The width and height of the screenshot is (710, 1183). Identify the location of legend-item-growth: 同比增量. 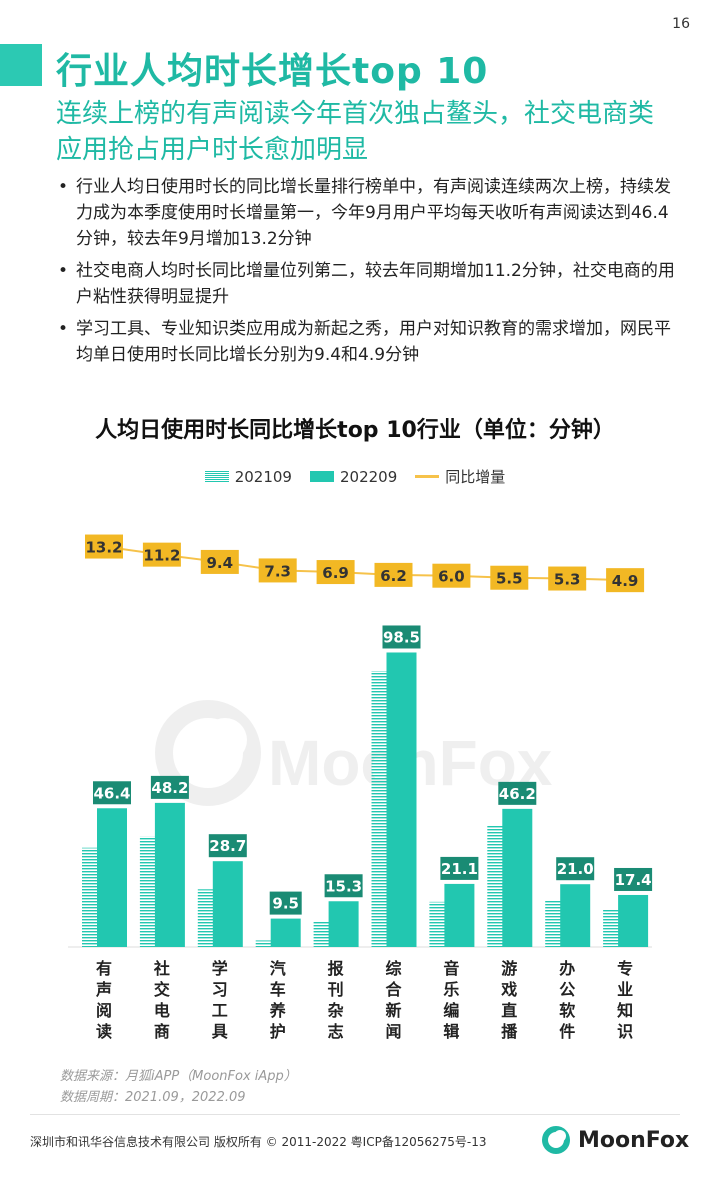
(460, 476).